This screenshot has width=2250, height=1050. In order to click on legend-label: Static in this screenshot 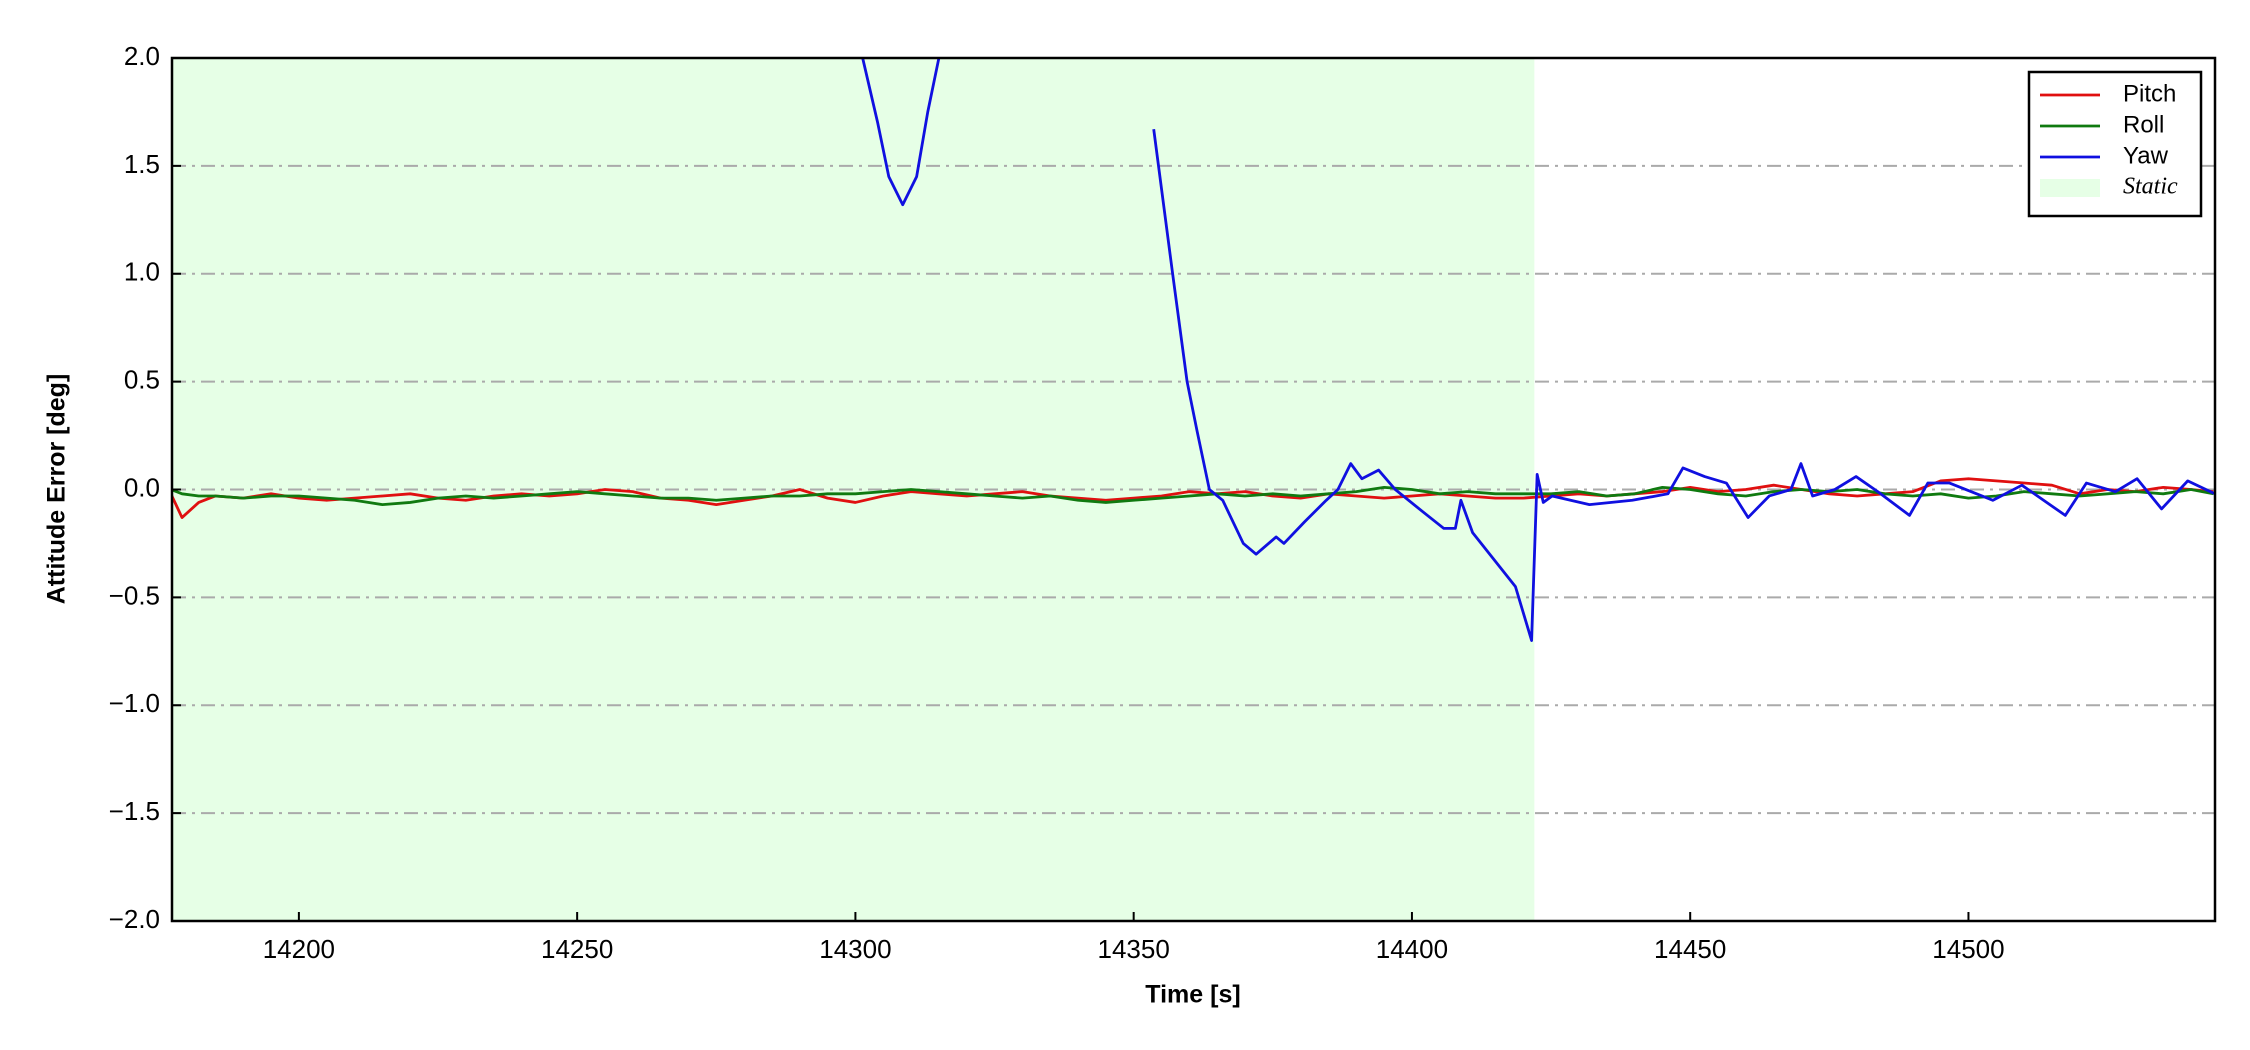, I will do `click(2150, 187)`.